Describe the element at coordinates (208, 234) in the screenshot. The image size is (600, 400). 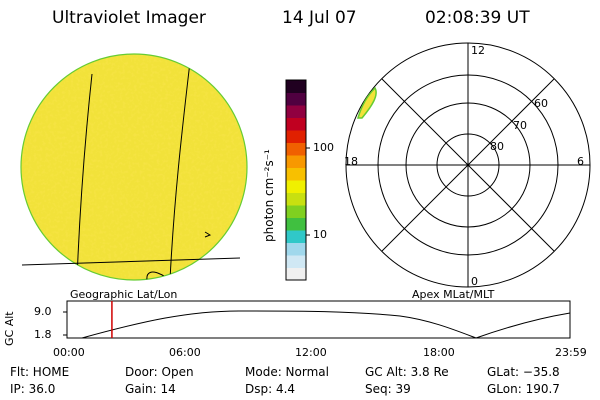
I see `coastline-mark` at that location.